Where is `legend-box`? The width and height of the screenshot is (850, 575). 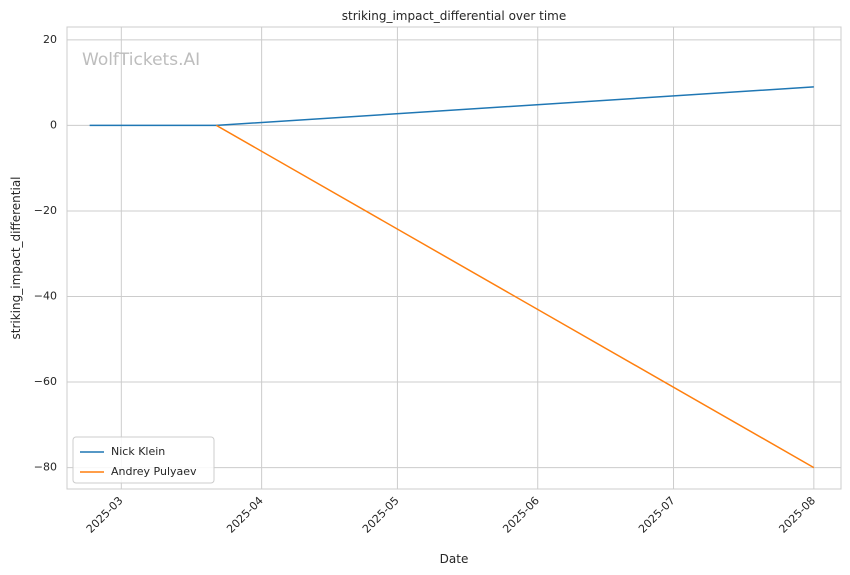
legend-box is located at coordinates (143, 460).